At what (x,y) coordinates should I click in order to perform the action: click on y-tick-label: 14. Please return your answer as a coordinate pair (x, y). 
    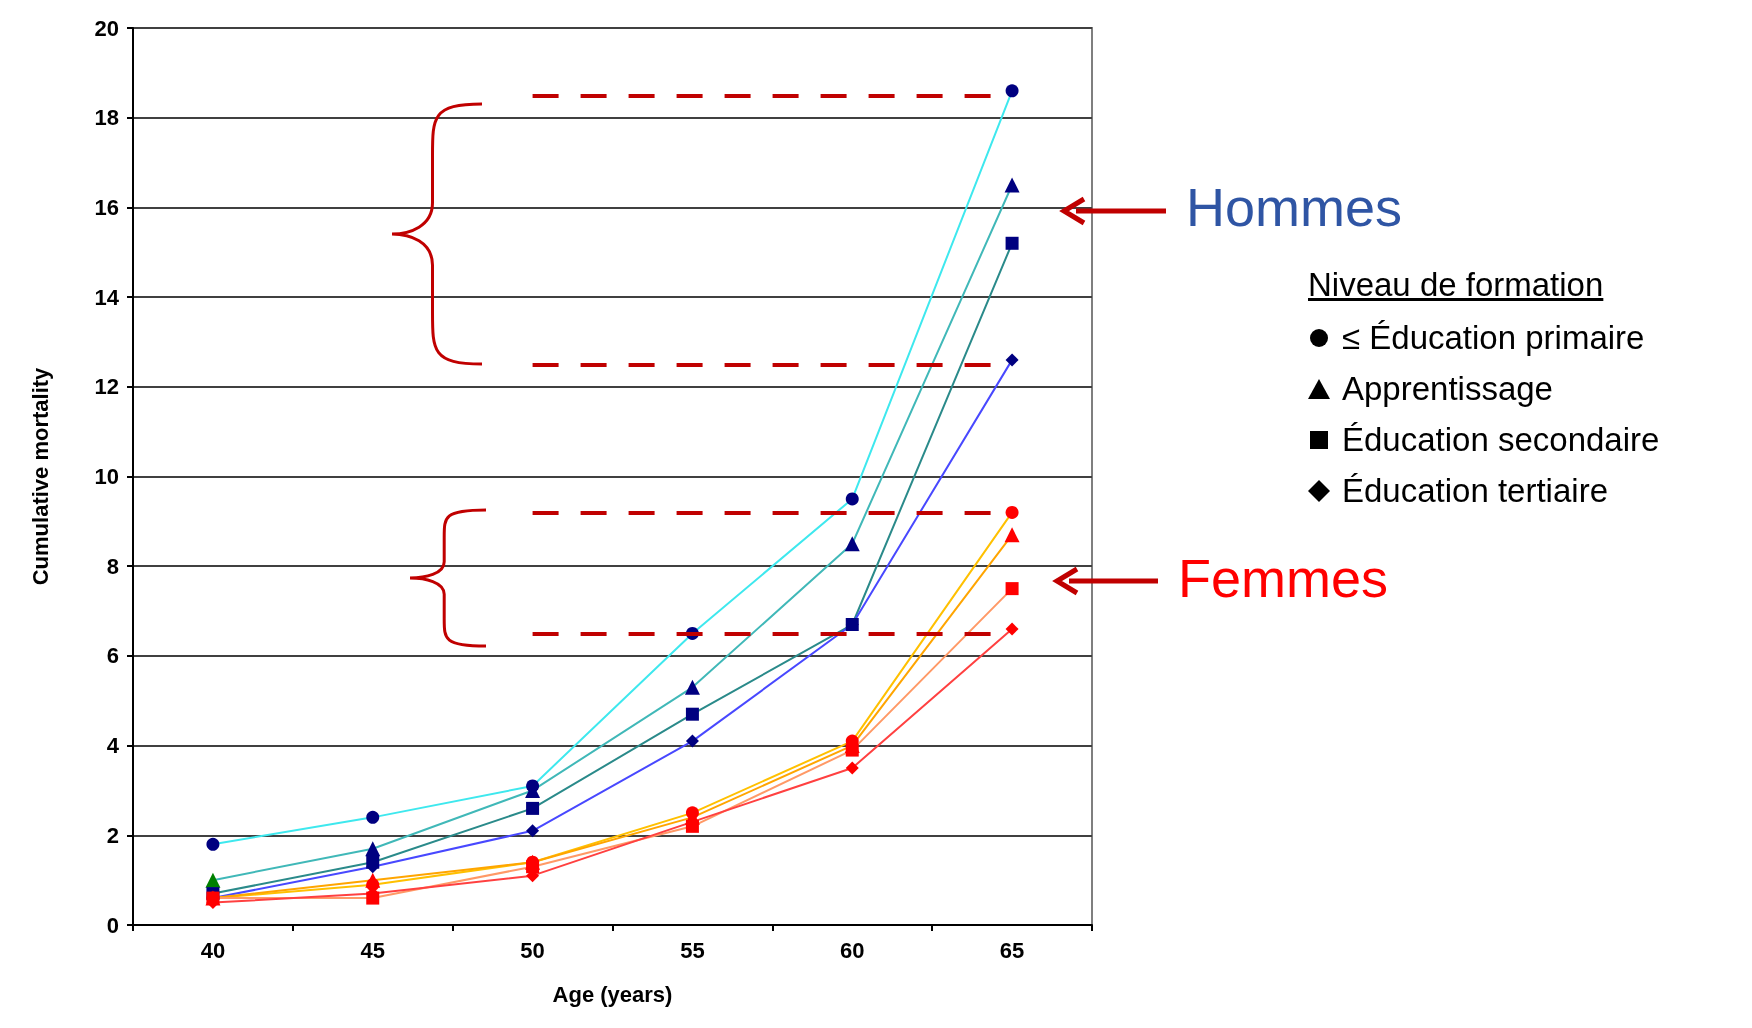
    Looking at the image, I should click on (107, 297).